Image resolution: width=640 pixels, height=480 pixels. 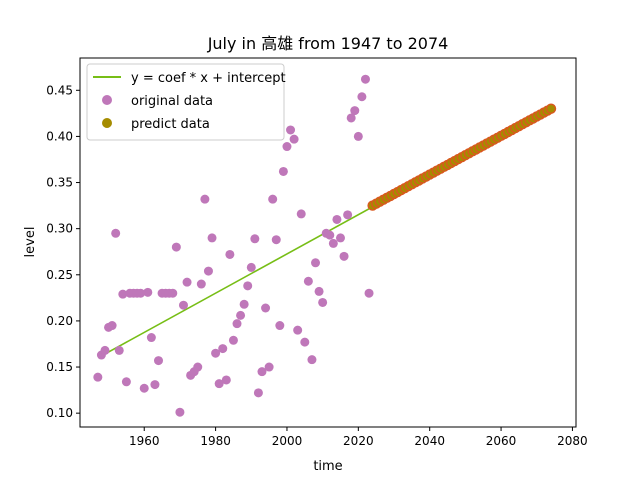 I want to click on x-axis-ticks: 1960 1980 2000 2020 2040 2060 2080, so click(x=358, y=437).